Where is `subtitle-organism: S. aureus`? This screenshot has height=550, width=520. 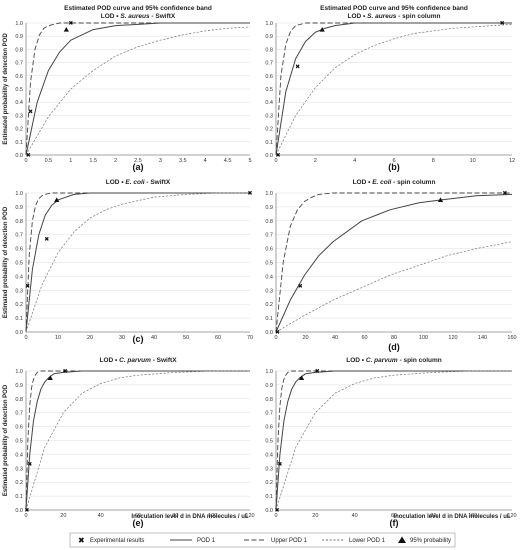 subtitle-organism: S. aureus is located at coordinates (135, 16).